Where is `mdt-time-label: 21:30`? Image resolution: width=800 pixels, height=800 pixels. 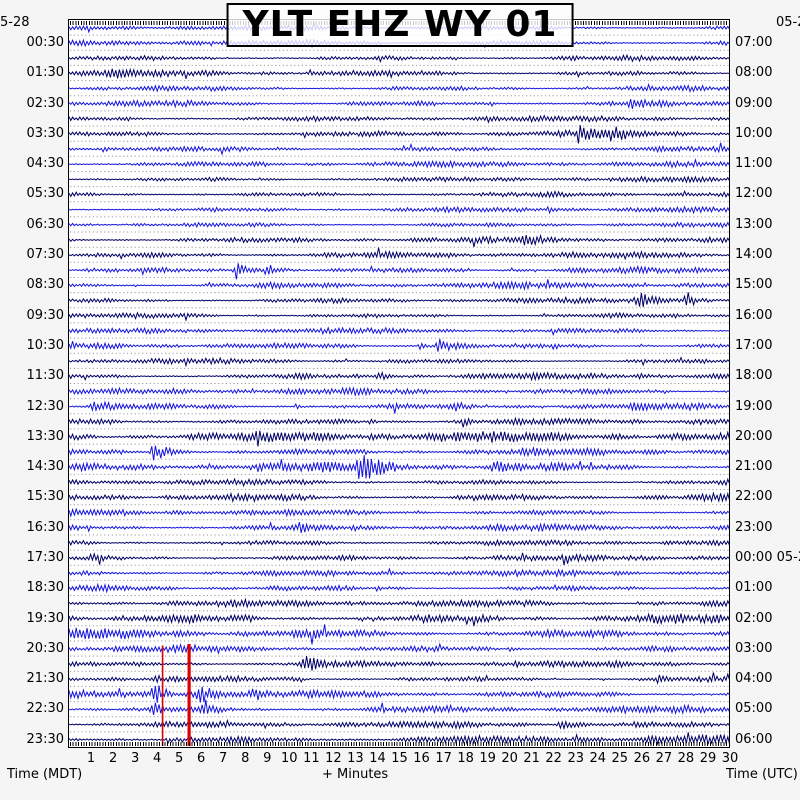 mdt-time-label: 21:30 is located at coordinates (45, 678).